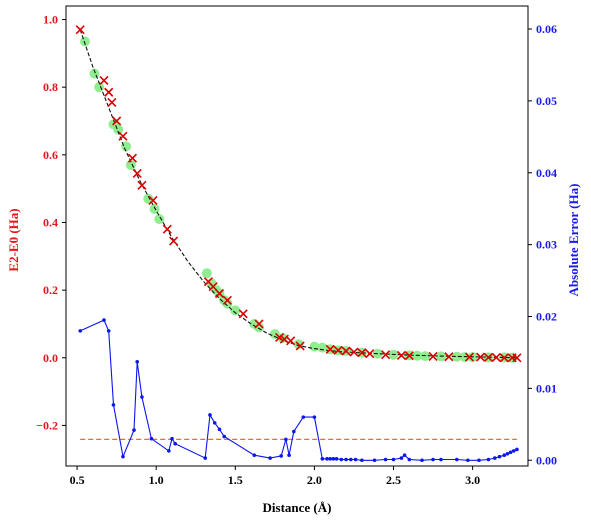 This screenshot has height=532, width=591. Describe the element at coordinates (472, 480) in the screenshot. I see `x-tick-label: 3.0` at that location.